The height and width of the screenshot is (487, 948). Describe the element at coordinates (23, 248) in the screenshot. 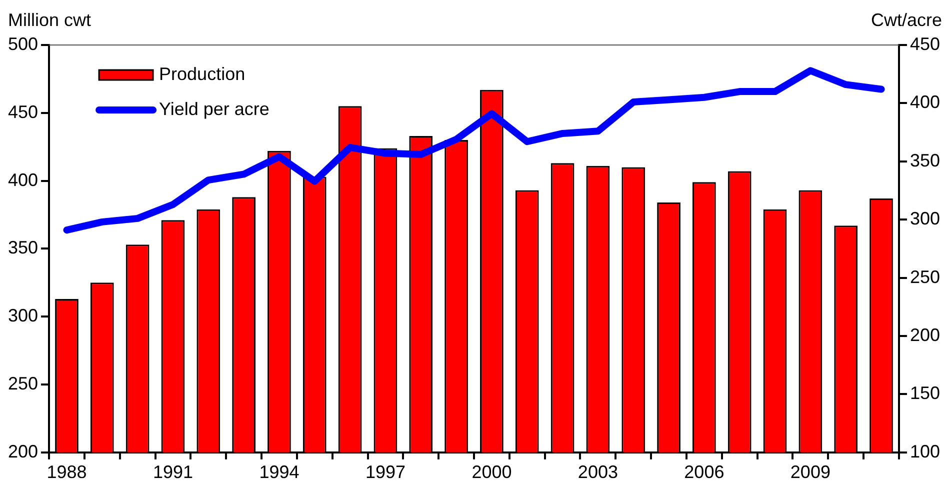

I see `y-tick-label: 350` at that location.